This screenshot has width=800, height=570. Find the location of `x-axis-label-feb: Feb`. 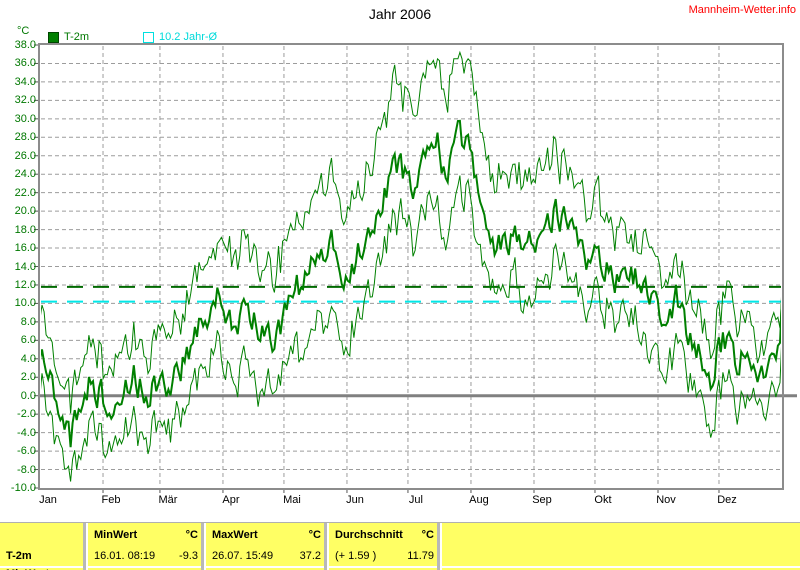

x-axis-label-feb: Feb is located at coordinates (111, 500).